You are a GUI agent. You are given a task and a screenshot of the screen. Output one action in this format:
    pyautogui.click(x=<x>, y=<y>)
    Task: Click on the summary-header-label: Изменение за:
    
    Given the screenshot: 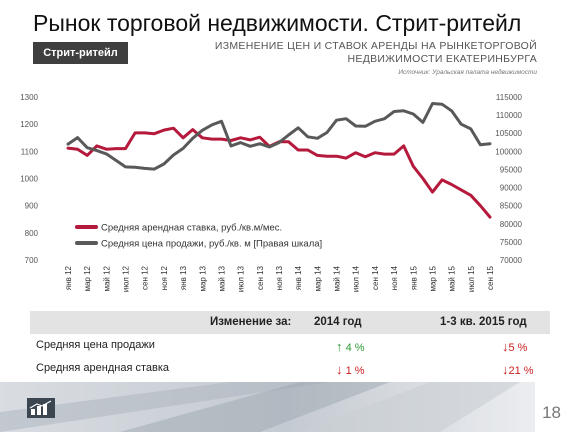 What is the action you would take?
    pyautogui.click(x=251, y=322)
    